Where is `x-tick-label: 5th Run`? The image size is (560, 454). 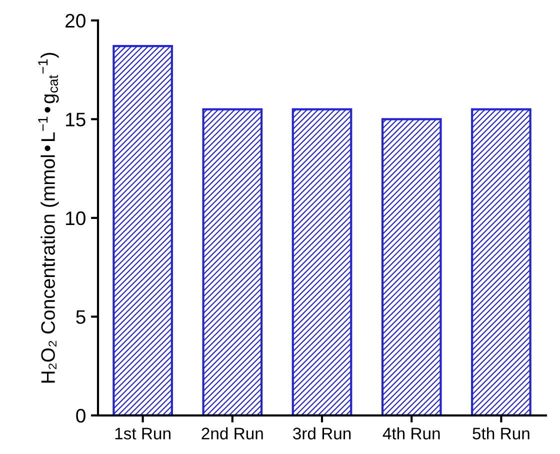
x-tick-label: 5th Run is located at coordinates (501, 433).